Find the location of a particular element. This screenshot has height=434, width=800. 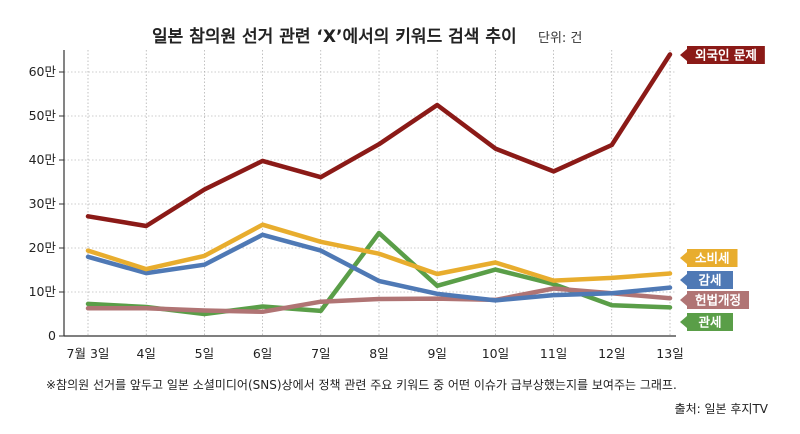

x-axis-ticks: 7월 3일 4일 5일 6일 7일 8일 9일 10일 11일 12일 13일 is located at coordinates (375, 353).